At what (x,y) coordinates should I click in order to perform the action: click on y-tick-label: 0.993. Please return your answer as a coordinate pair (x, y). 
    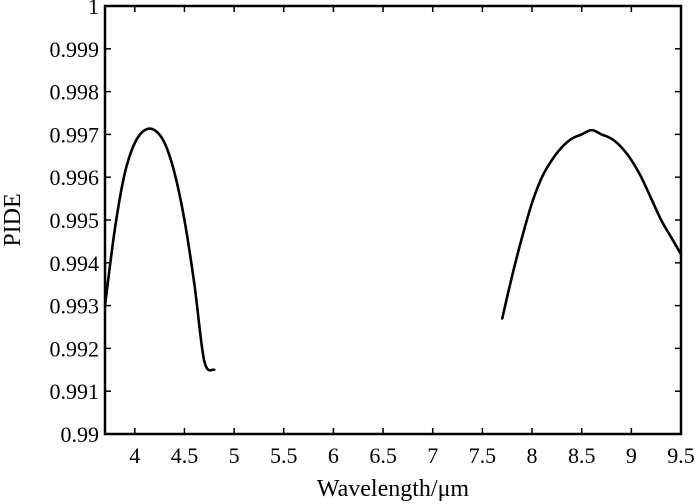
    Looking at the image, I should click on (75, 306).